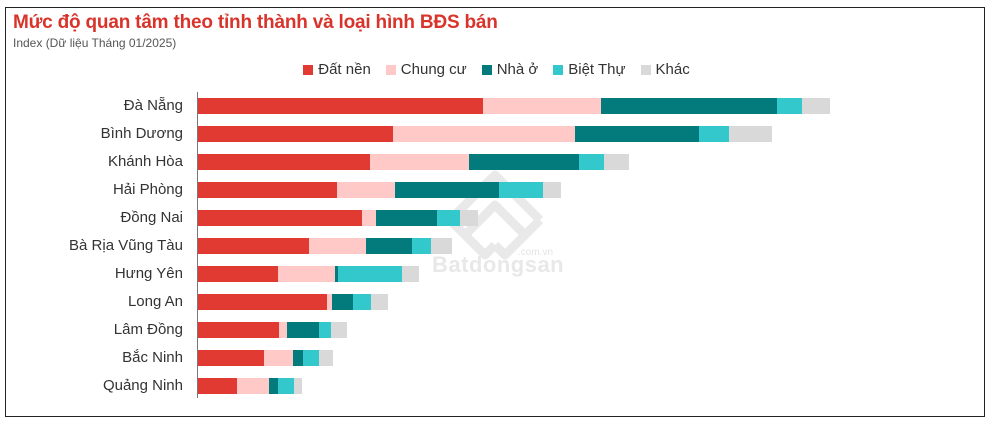  What do you see at coordinates (155, 301) in the screenshot?
I see `category-label: Long An` at bounding box center [155, 301].